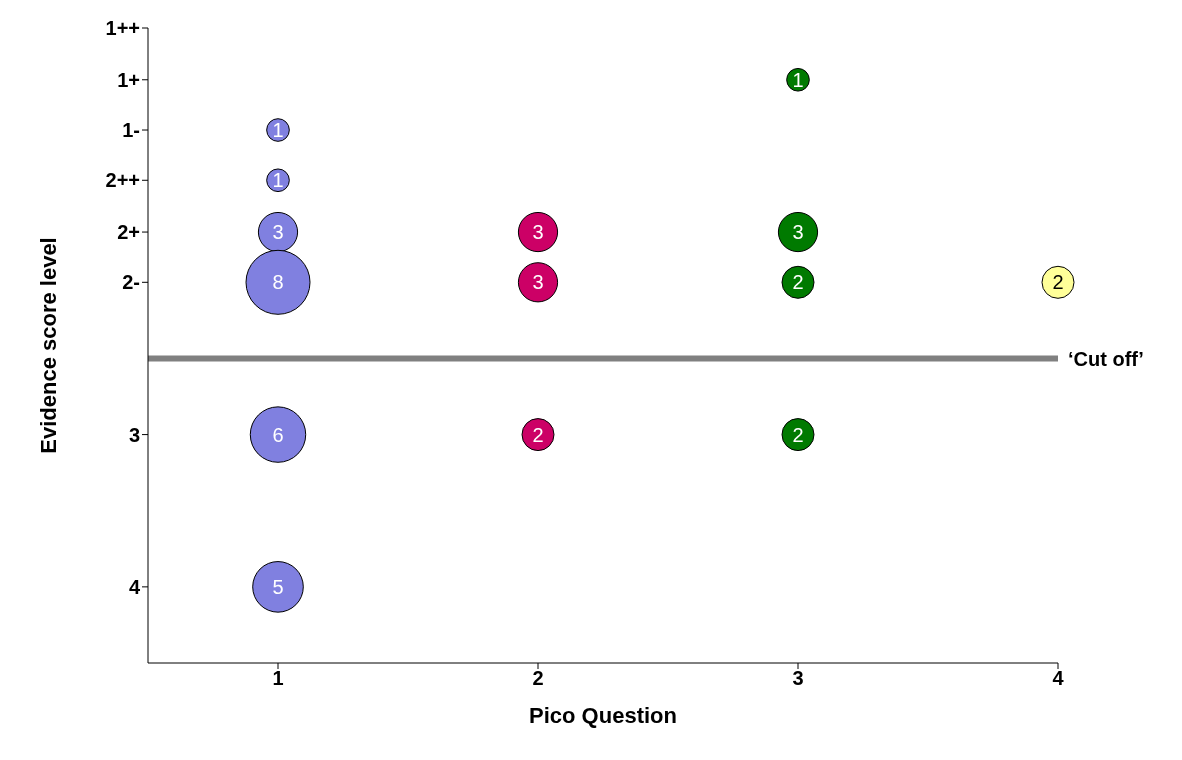 Image resolution: width=1182 pixels, height=760 pixels. I want to click on y-tick-label: 2++, so click(122, 180).